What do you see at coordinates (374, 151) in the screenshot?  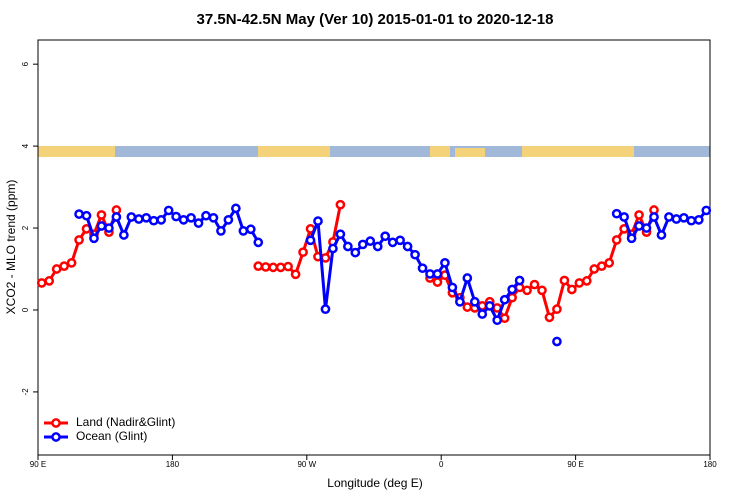 I see `map-strip` at bounding box center [374, 151].